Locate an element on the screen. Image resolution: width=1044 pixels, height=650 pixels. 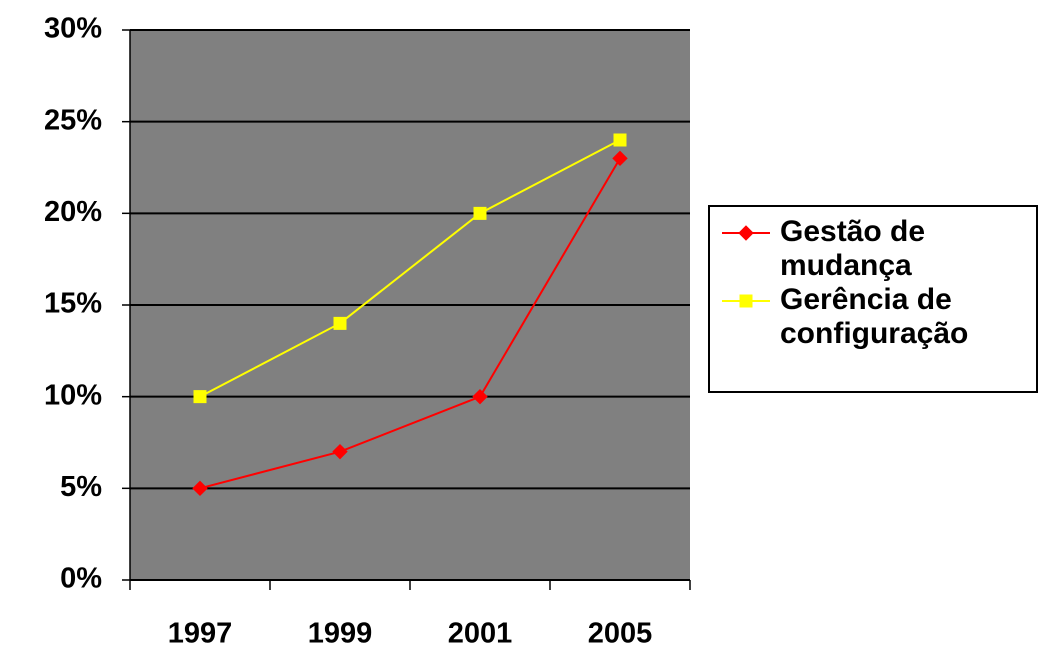
y-tick-label: 30% is located at coordinates (73, 29).